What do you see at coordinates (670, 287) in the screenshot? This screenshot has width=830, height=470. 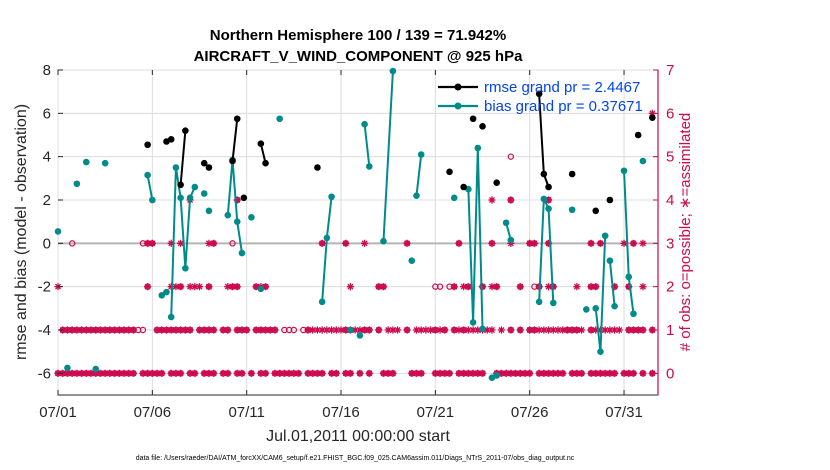 I see `y2-tick-label: 2` at bounding box center [670, 287].